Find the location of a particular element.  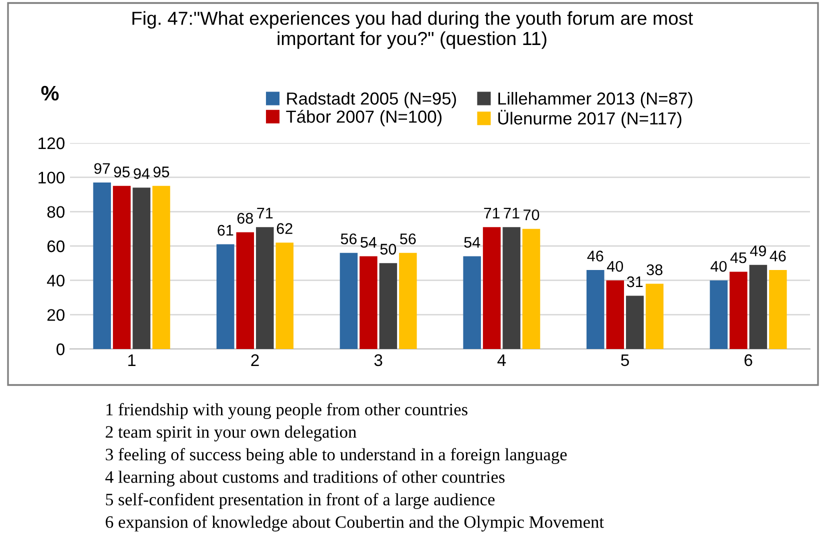

x-tick-label: 1 is located at coordinates (132, 360).